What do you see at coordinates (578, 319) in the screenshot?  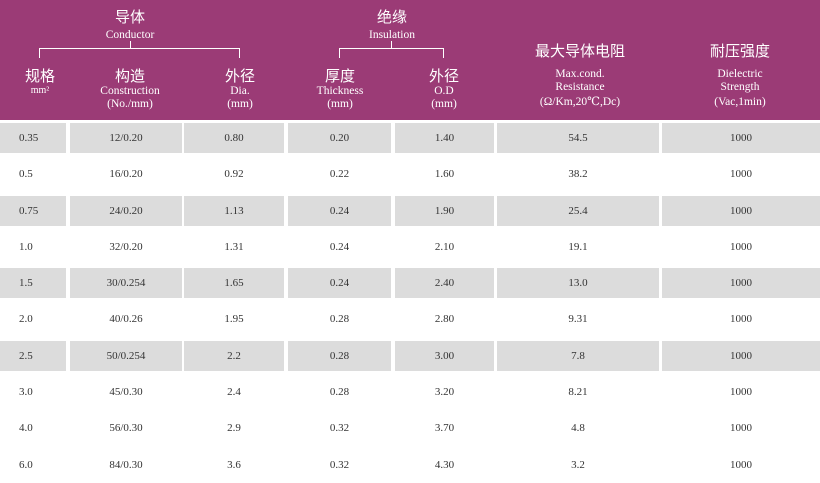 I see `cell-resistance: 9.31` at bounding box center [578, 319].